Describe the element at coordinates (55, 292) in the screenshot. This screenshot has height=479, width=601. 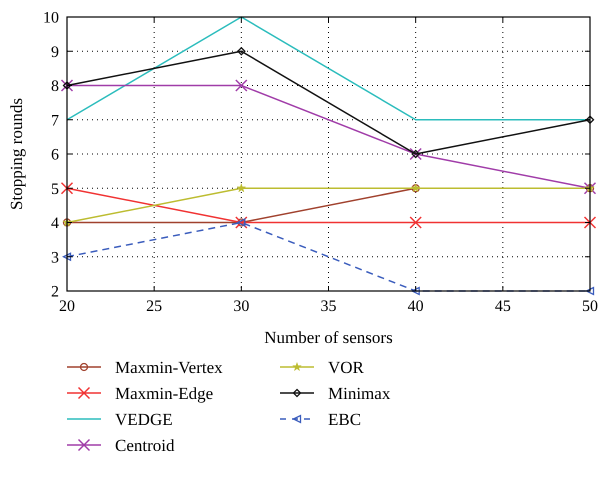
I see `y-tick-label: 2` at that location.